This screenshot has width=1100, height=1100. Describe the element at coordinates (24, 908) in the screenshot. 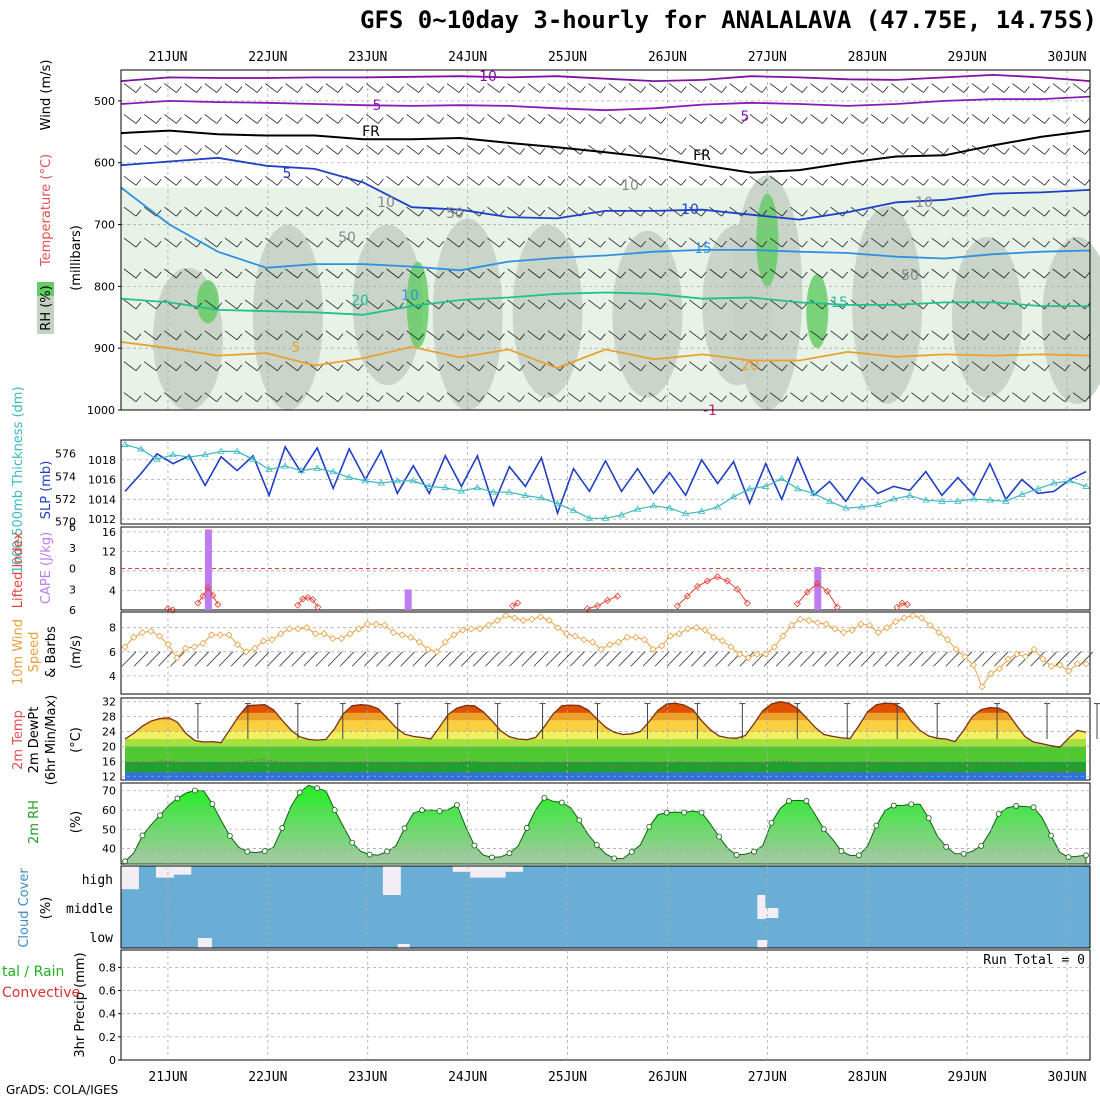

I see `cloud-axis-label: Cloud Cover` at that location.